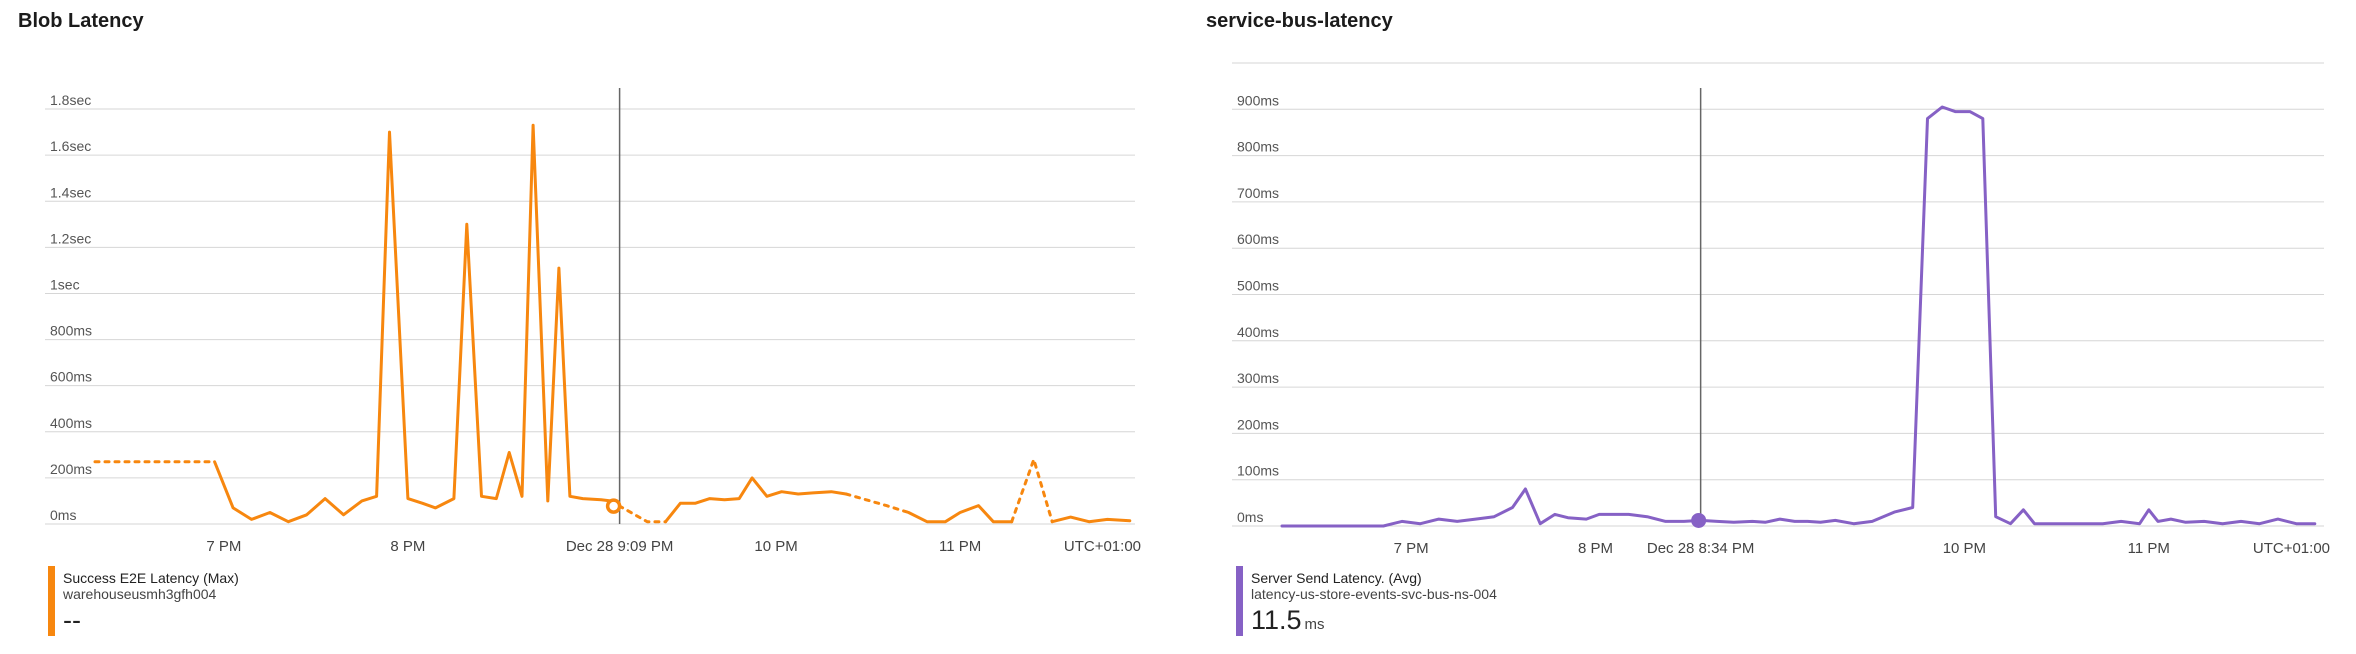 Image resolution: width=2356 pixels, height=654 pixels. I want to click on cursor-time-label: Dec 28 8:34 PM, so click(1701, 548).